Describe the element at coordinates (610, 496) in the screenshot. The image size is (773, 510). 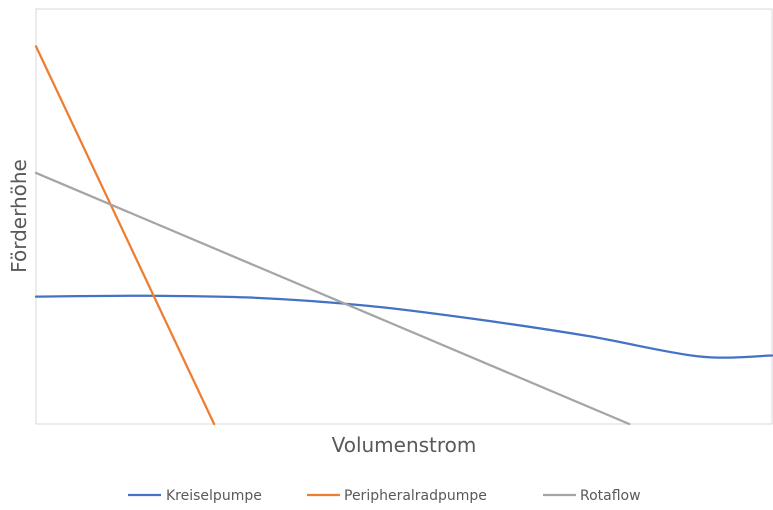
I see `legend-label-rotaflow: Rotaflow` at that location.